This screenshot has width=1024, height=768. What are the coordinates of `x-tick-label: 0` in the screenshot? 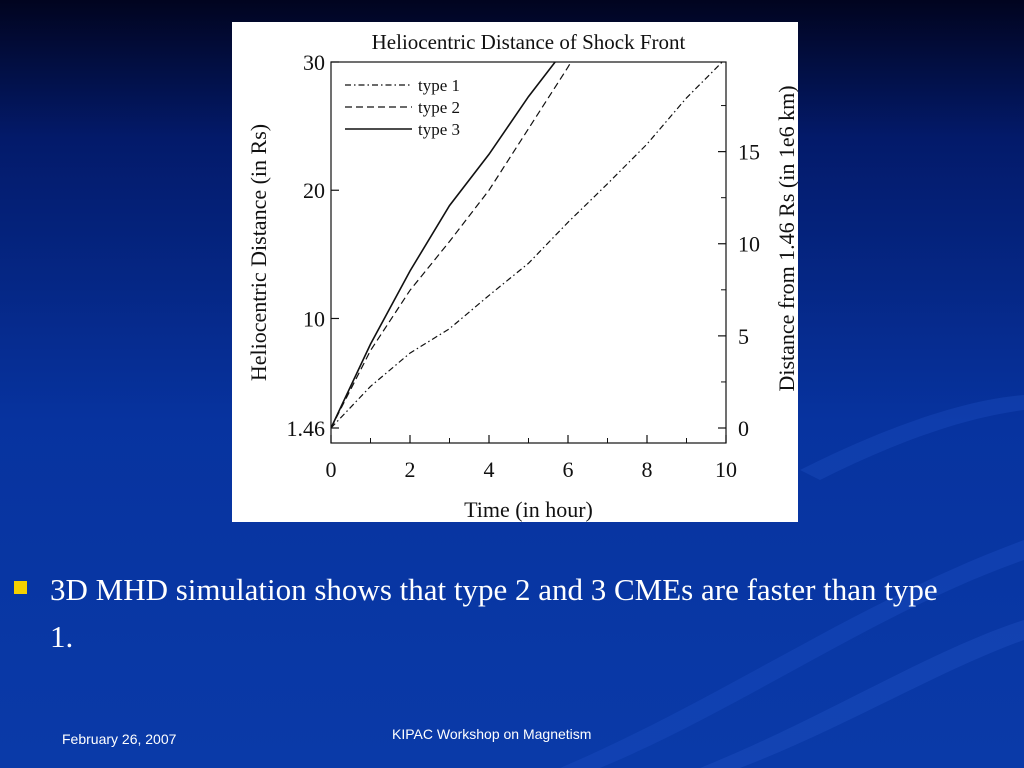 It's located at (331, 469).